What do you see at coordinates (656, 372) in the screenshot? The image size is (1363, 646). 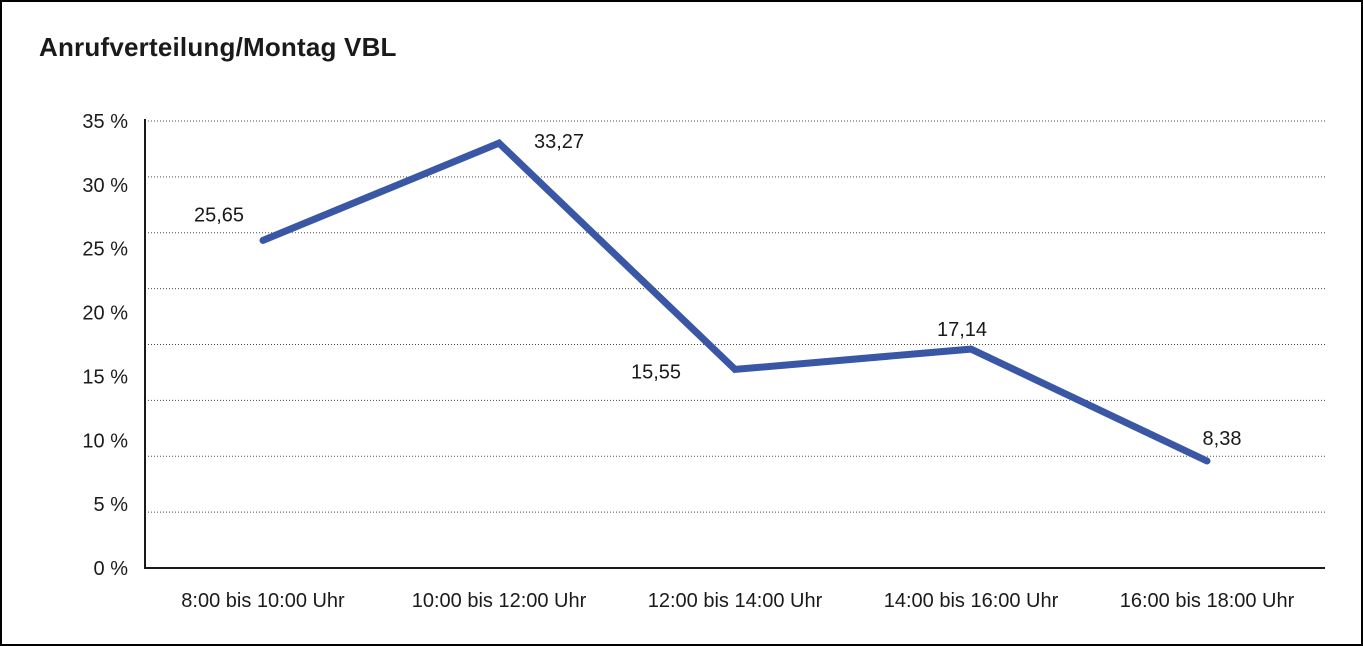 I see `data-point-label: 15,55` at bounding box center [656, 372].